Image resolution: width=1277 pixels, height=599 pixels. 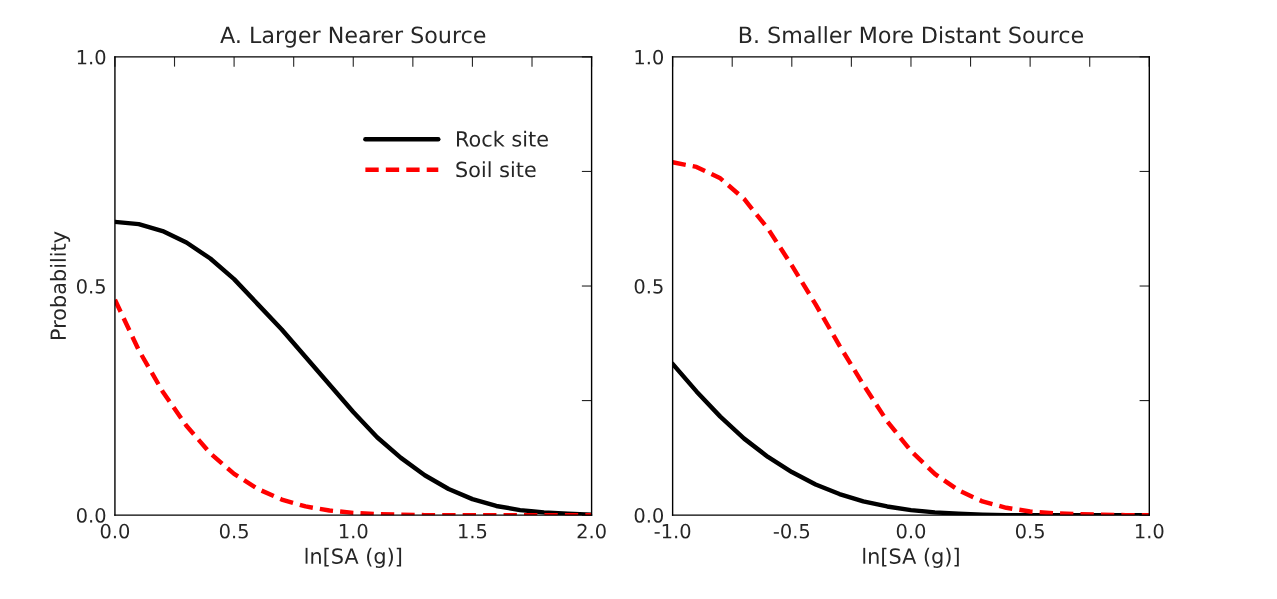 What do you see at coordinates (791, 531) in the screenshot?
I see `x-tick-label: -0.5` at bounding box center [791, 531].